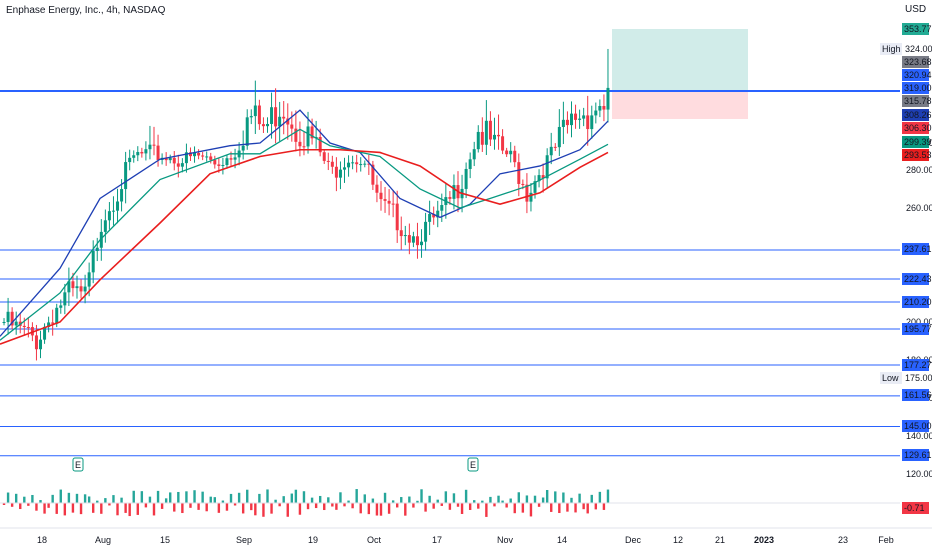  Describe the element at coordinates (918, 75) in the screenshot. I see `price-badge-value: 320.94` at that location.